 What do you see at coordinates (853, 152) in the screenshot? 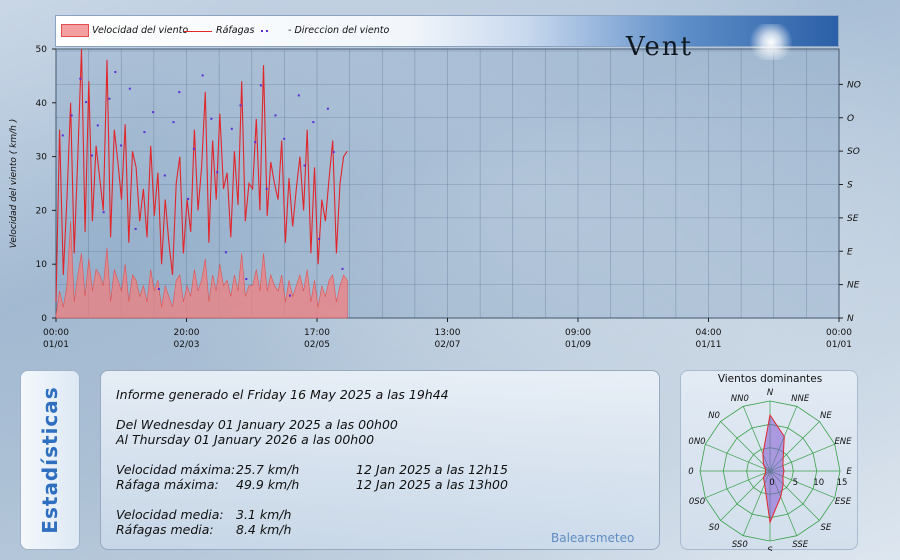
I see `right-axis-label: SO` at bounding box center [853, 152].